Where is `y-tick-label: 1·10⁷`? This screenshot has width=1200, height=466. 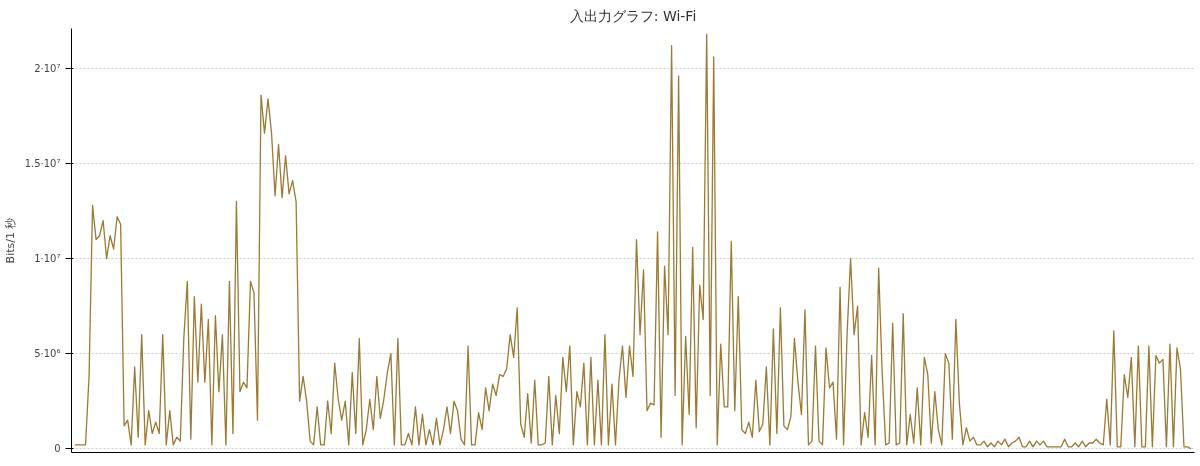
y-tick-label: 1·10⁷ is located at coordinates (47, 259).